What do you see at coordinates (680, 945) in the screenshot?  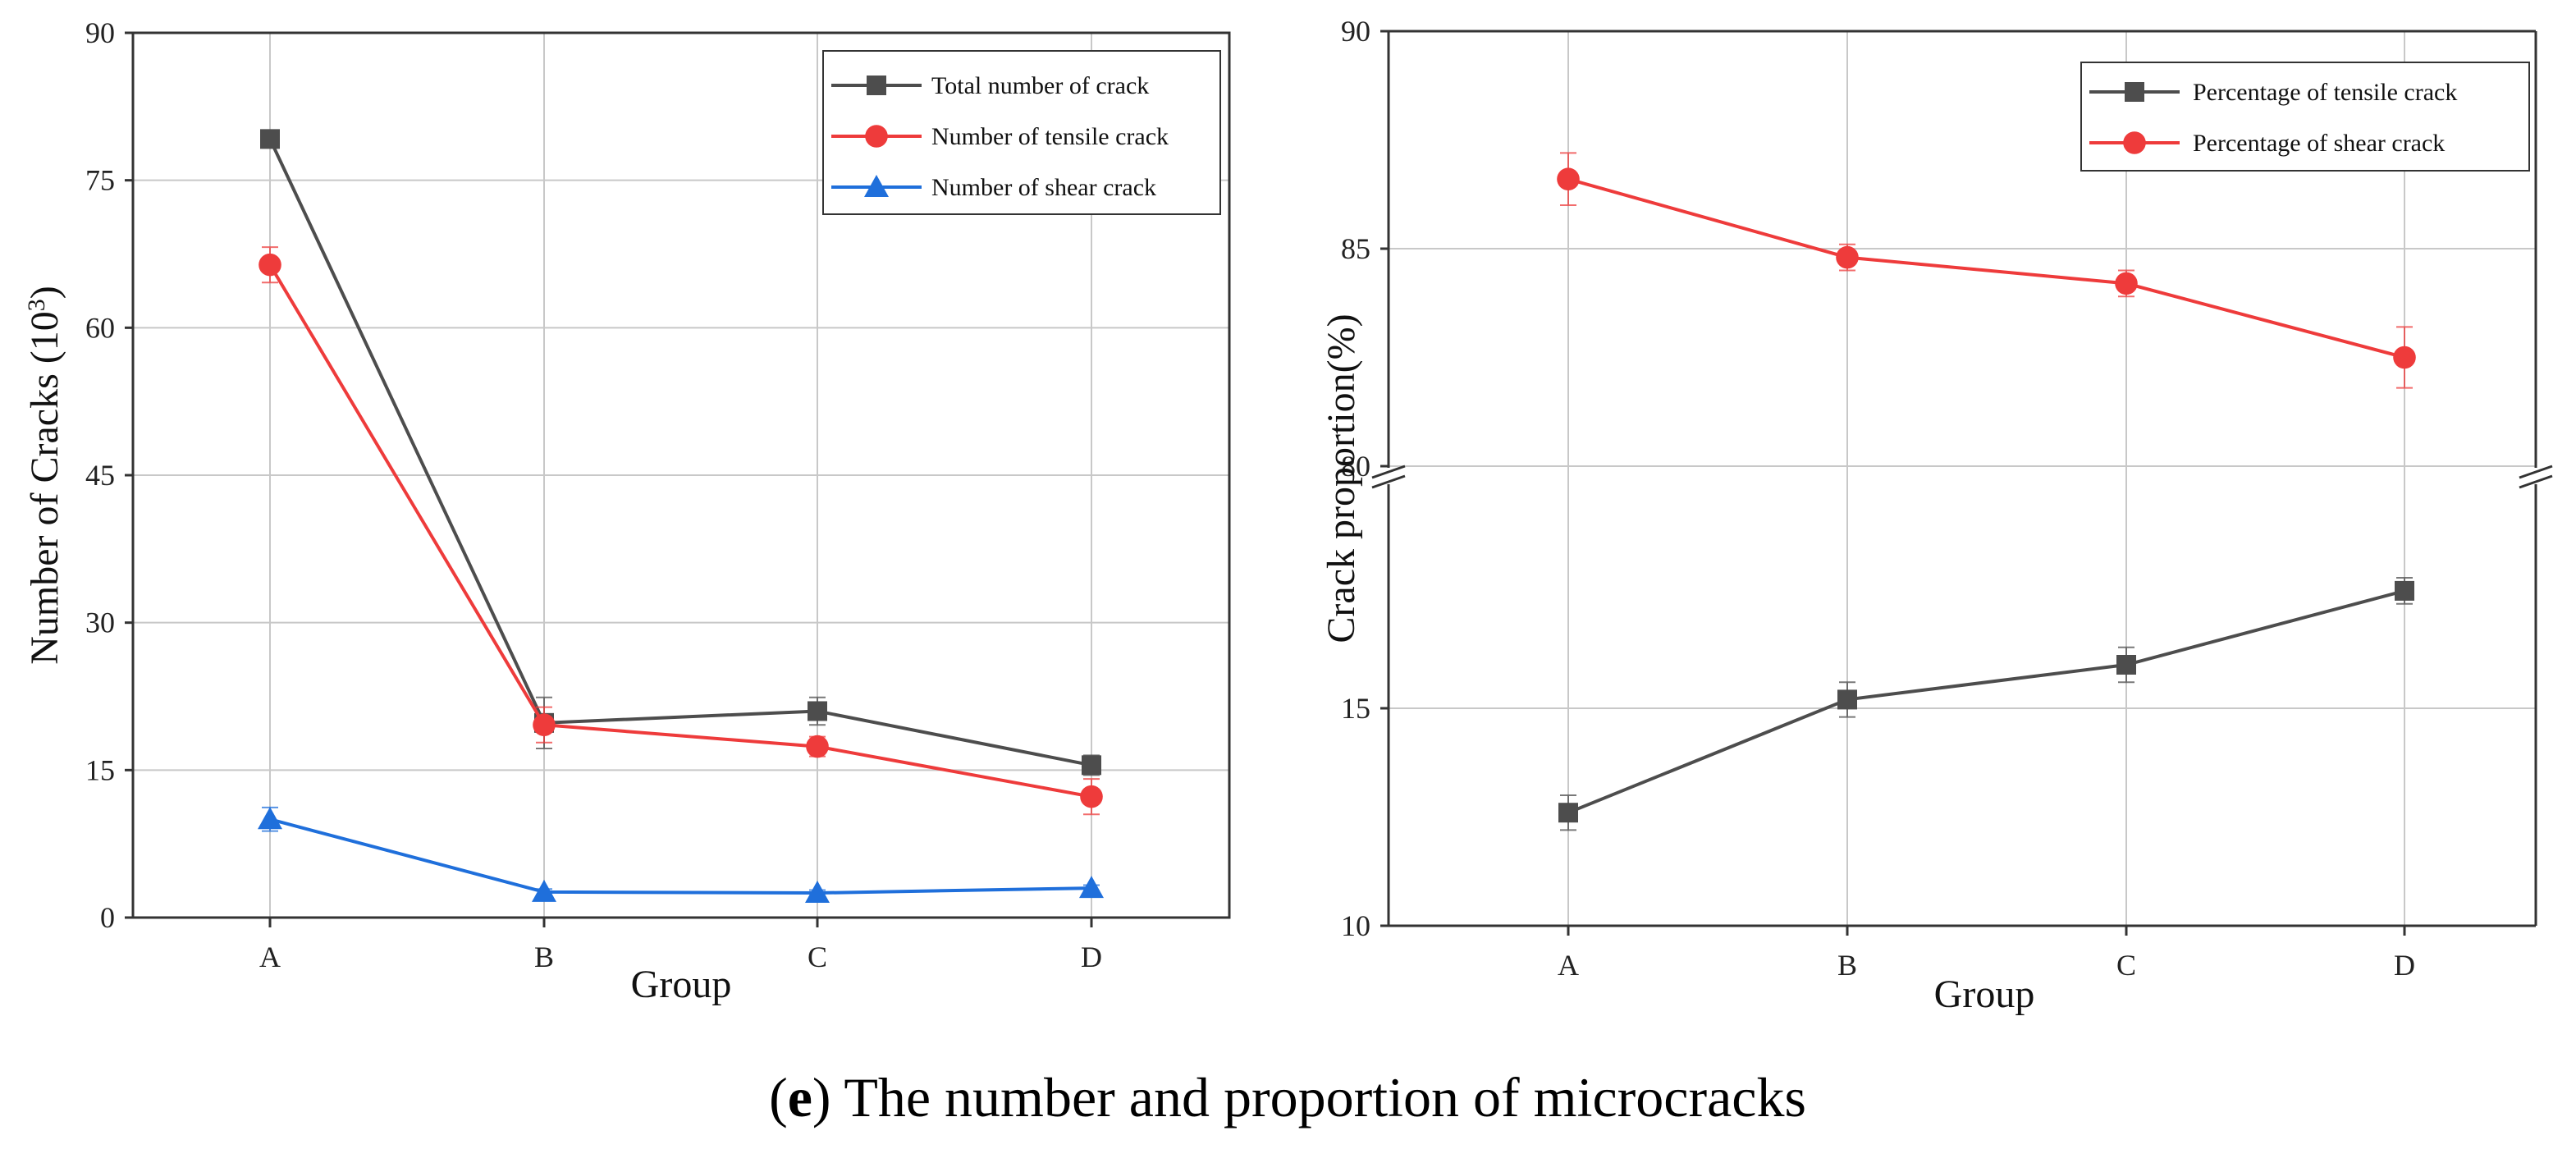 I see `left-x-ticks: A B C D` at bounding box center [680, 945].